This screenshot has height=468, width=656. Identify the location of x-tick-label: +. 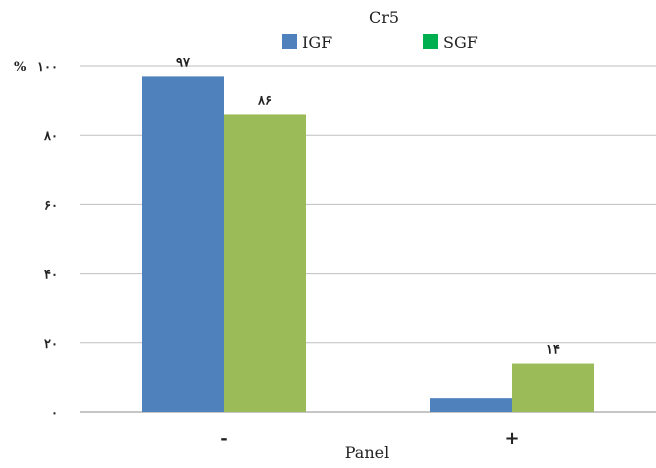
(511, 438).